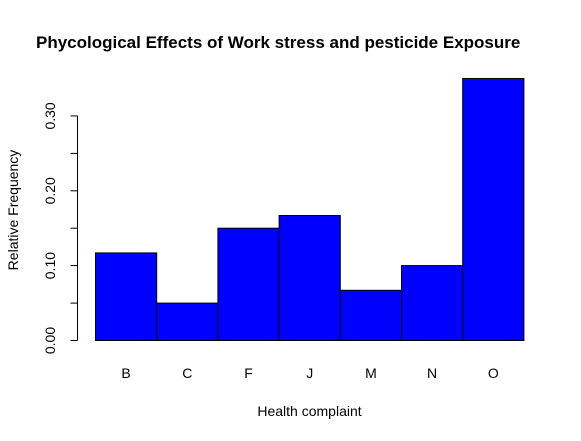 The width and height of the screenshot is (581, 441). I want to click on bar-J, so click(309, 278).